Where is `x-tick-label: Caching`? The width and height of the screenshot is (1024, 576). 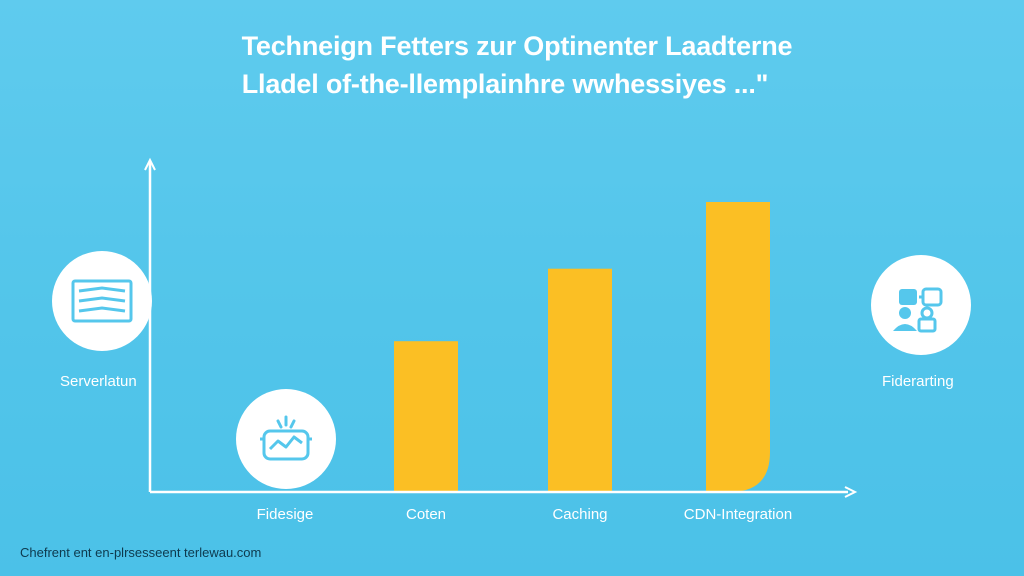
x-tick-label: Caching is located at coordinates (580, 514).